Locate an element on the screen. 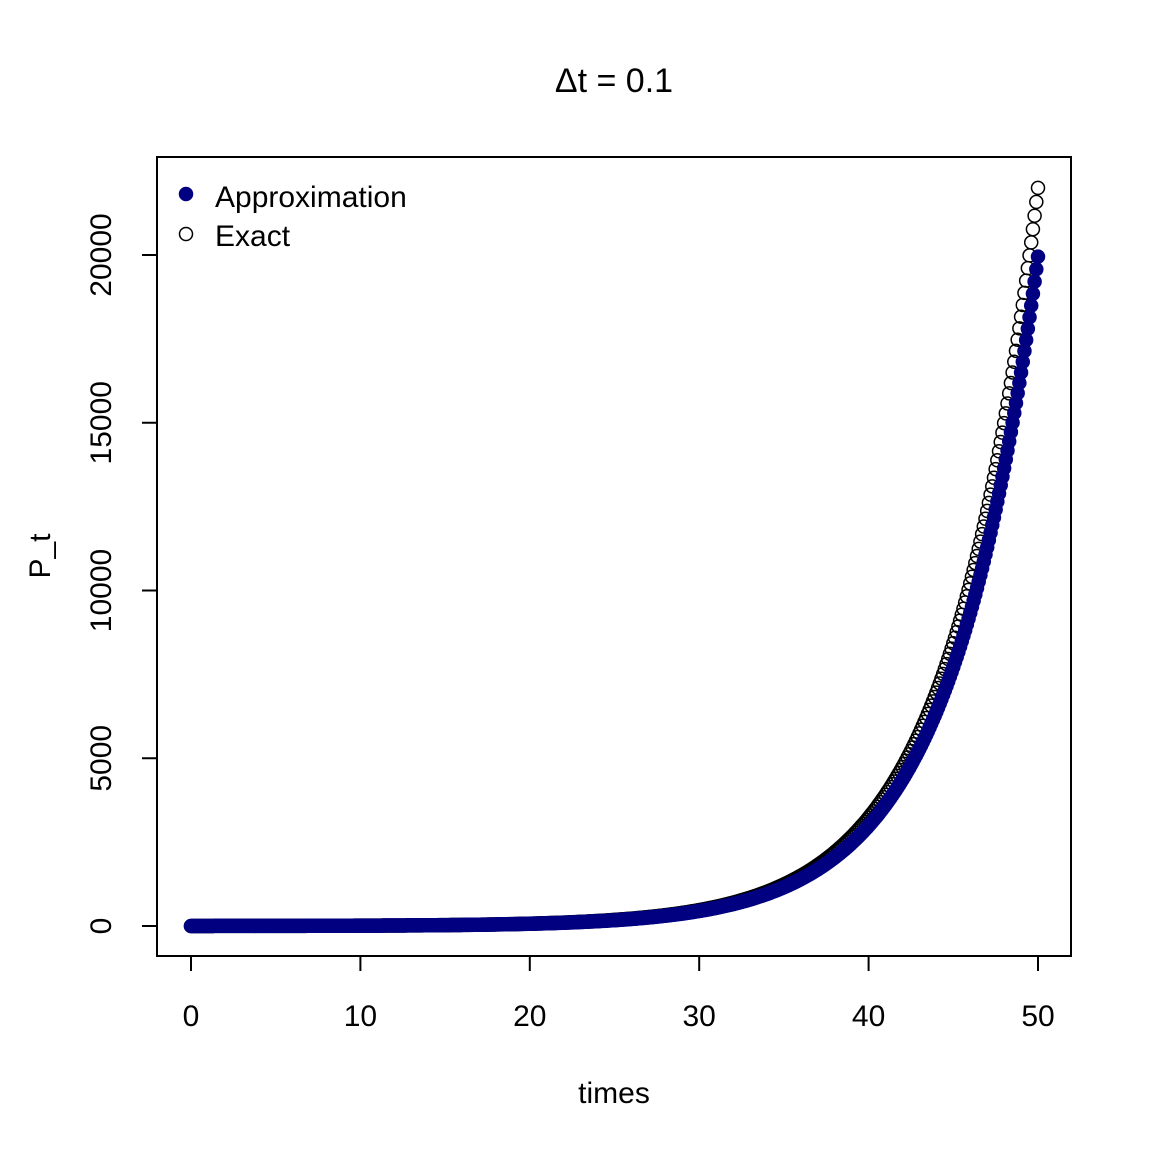 The image size is (1152, 1152). chart-title: Δt = 0.1 is located at coordinates (614, 81).